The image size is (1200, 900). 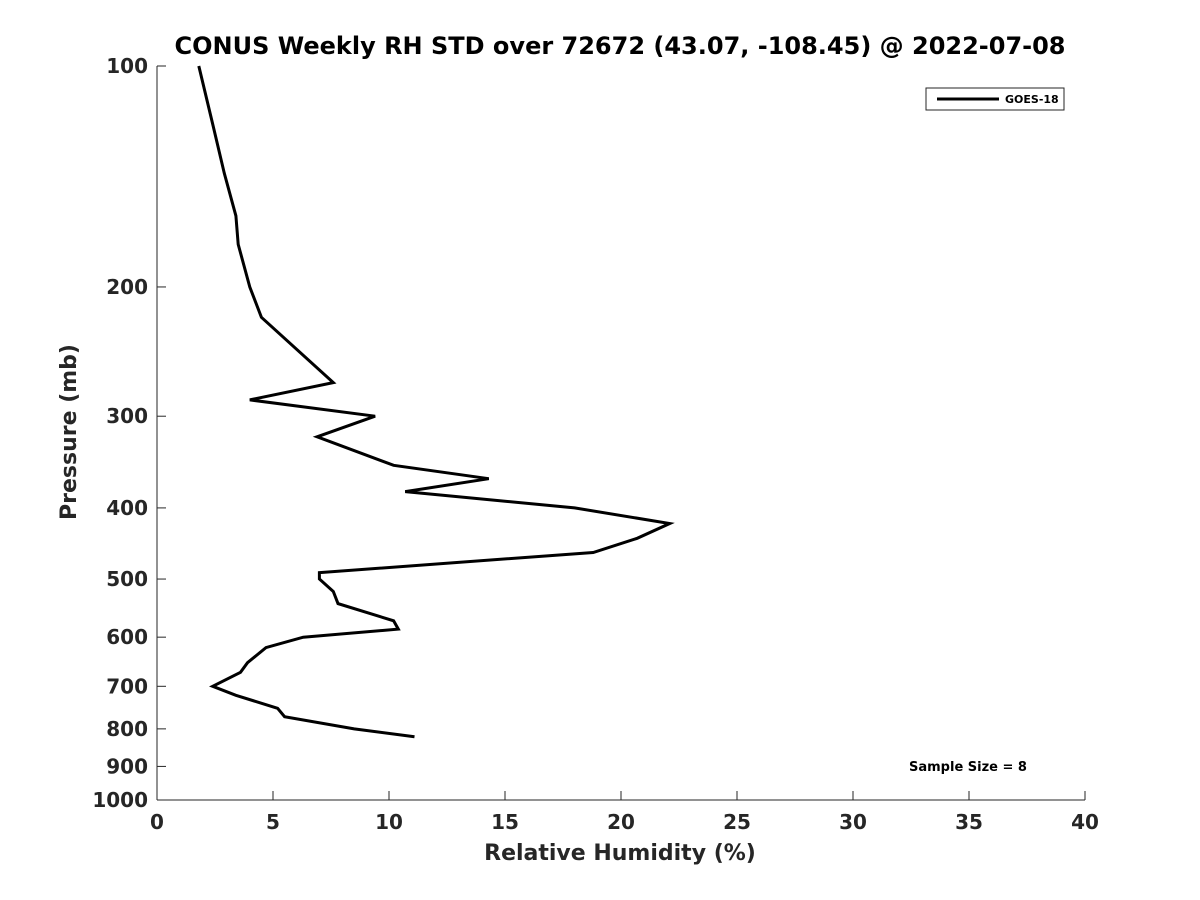 I want to click on x-tick-label: 0, so click(x=157, y=822).